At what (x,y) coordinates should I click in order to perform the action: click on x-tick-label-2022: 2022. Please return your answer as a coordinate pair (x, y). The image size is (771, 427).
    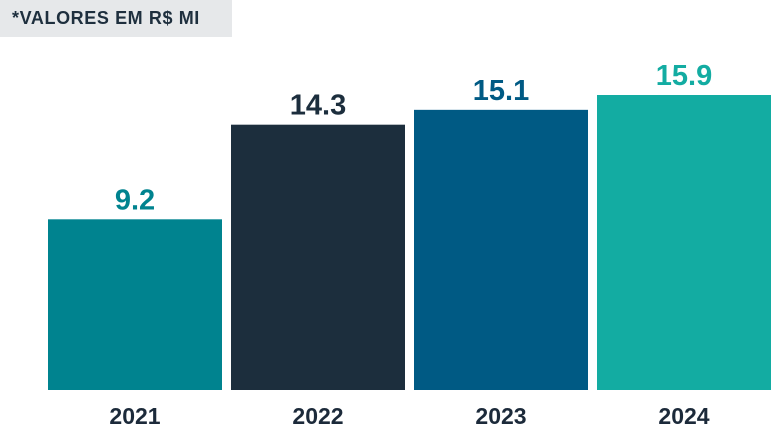
    Looking at the image, I should click on (317, 415).